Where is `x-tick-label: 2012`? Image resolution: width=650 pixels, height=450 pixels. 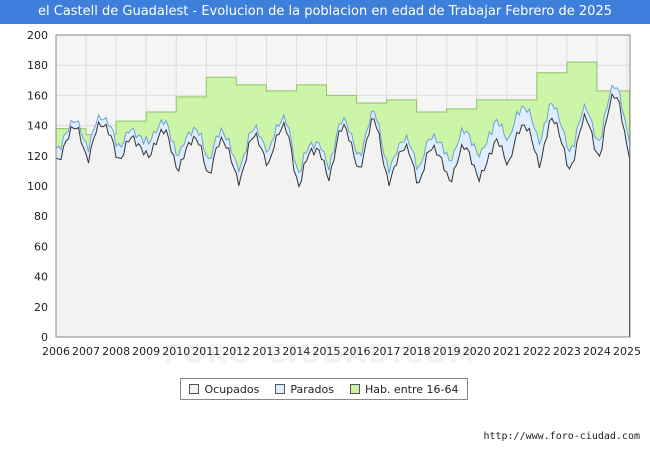
x-tick-label: 2012 is located at coordinates (236, 351).